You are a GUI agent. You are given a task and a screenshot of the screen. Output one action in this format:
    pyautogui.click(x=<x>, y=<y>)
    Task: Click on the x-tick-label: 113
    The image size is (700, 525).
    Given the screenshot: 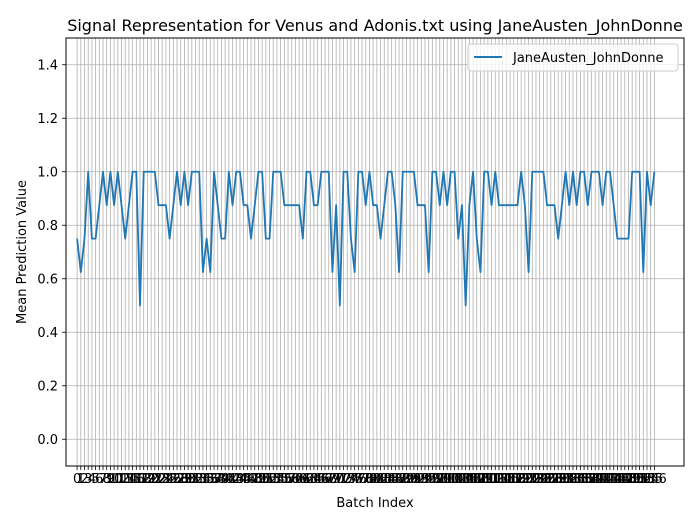 What is the action you would take?
    pyautogui.click(x=495, y=479)
    